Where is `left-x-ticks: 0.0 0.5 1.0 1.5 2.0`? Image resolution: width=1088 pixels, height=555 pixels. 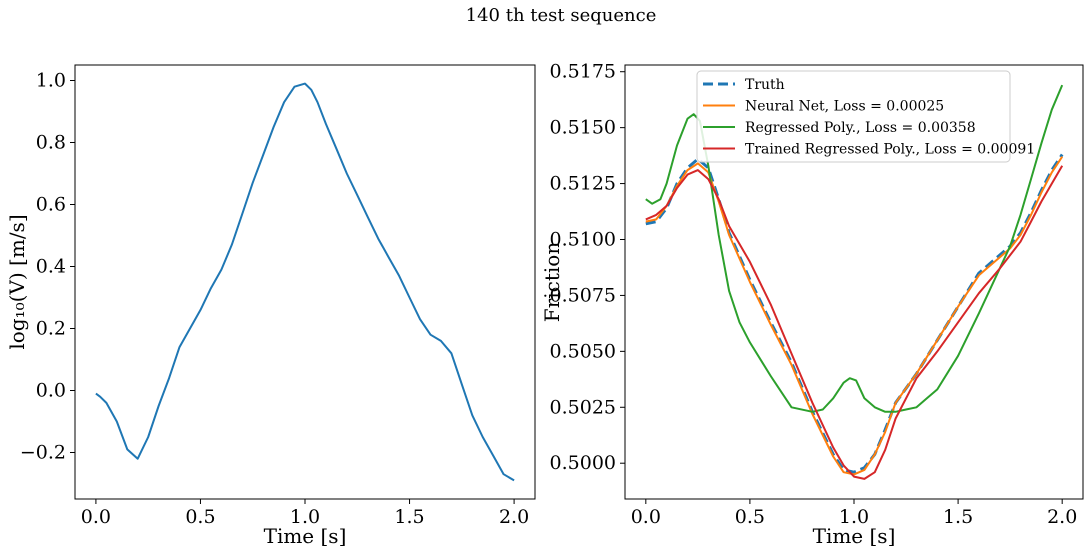
left-x-ticks: 0.0 0.5 1.0 1.5 2.0 is located at coordinates (305, 513).